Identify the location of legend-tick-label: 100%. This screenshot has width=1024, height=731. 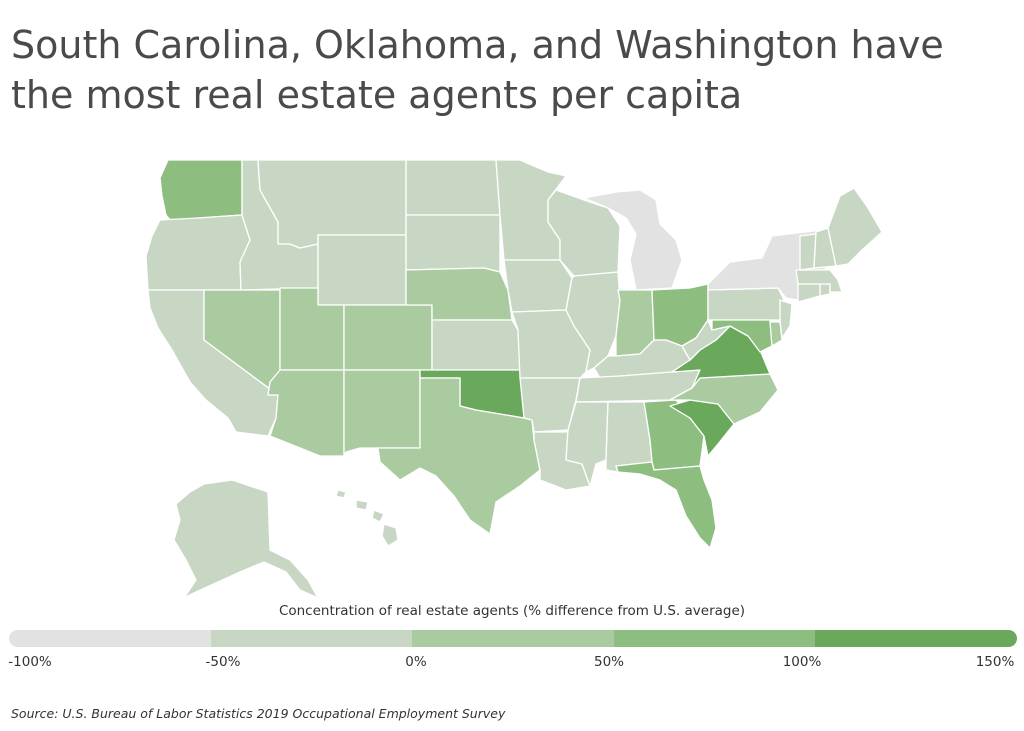
(802, 662).